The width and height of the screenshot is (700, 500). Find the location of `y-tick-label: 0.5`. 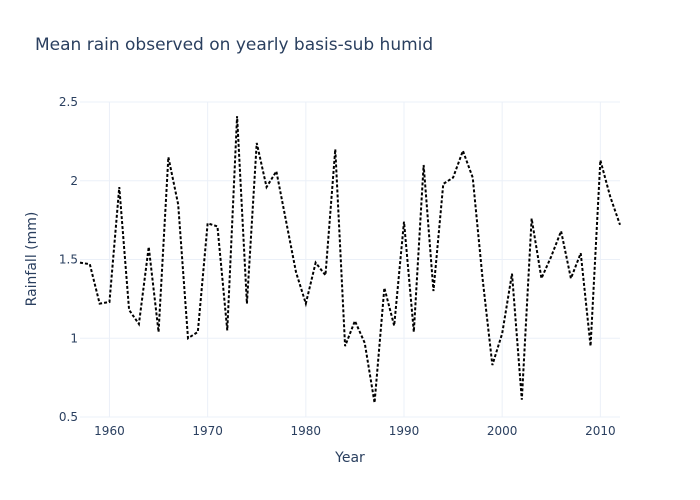

y-tick-label: 0.5 is located at coordinates (68, 417).